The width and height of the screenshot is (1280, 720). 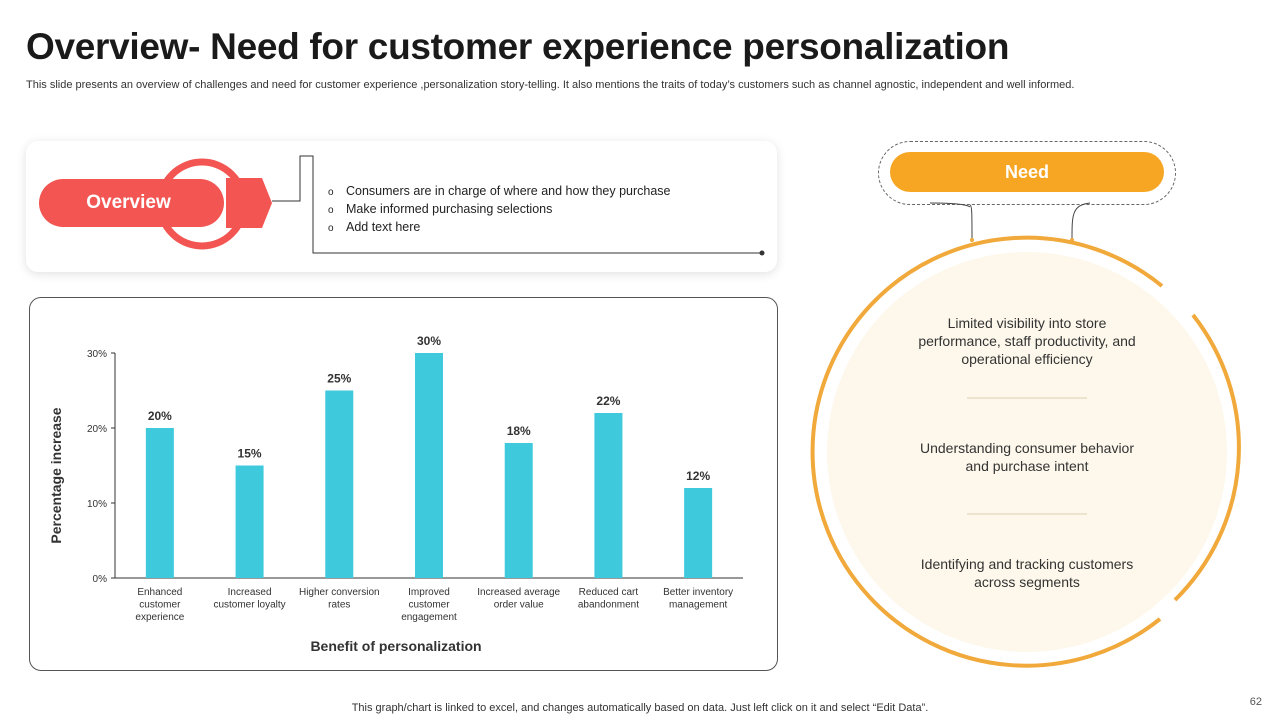 I want to click on need-label: Need, so click(x=1027, y=172).